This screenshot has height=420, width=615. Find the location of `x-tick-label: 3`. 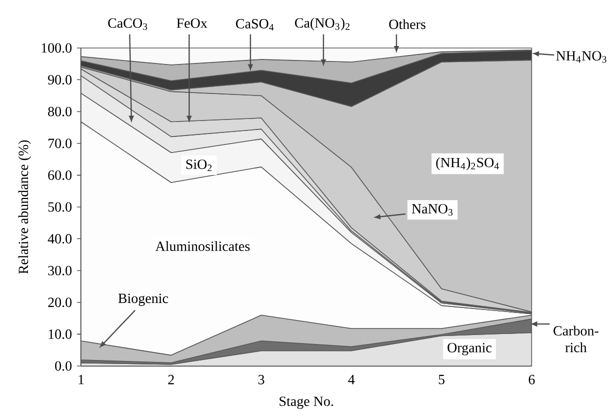

x-tick-label: 3 is located at coordinates (261, 379).